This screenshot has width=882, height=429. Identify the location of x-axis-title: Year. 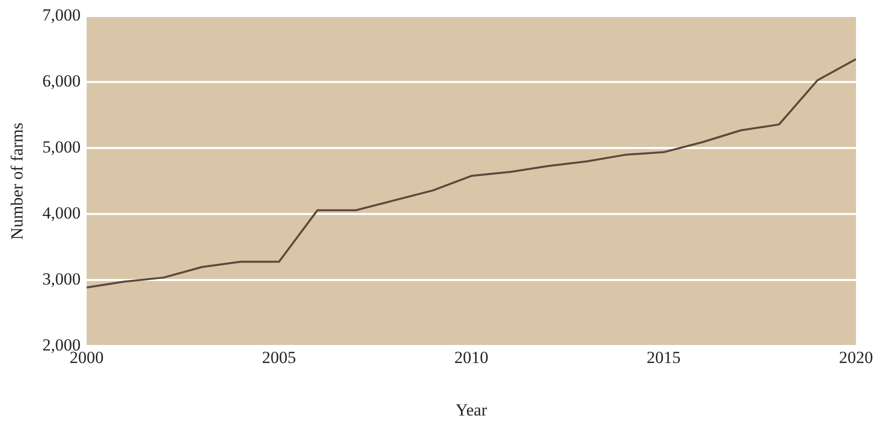
(472, 410).